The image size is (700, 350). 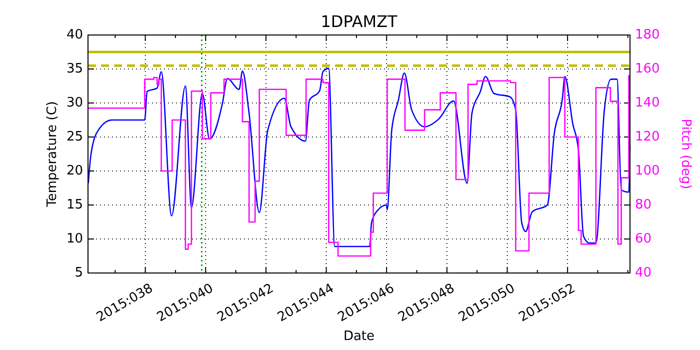 What do you see at coordinates (647, 137) in the screenshot?
I see `y2-tick-label: 120` at bounding box center [647, 137].